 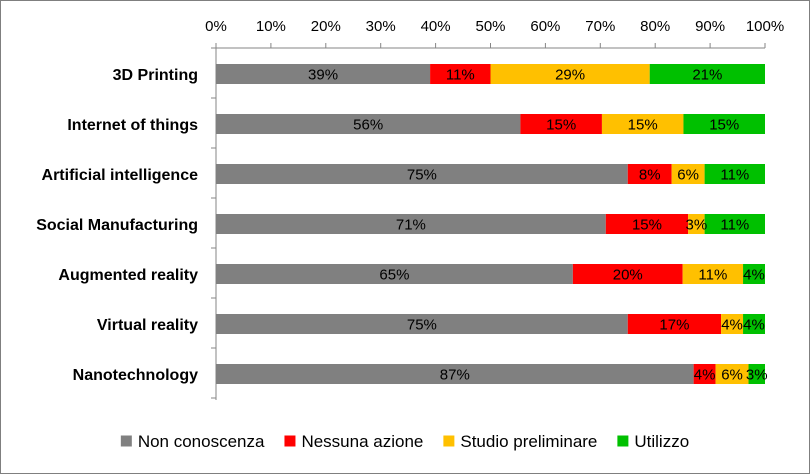 What do you see at coordinates (155, 75) in the screenshot?
I see `category-label-3d-printing: 3D Printing` at bounding box center [155, 75].